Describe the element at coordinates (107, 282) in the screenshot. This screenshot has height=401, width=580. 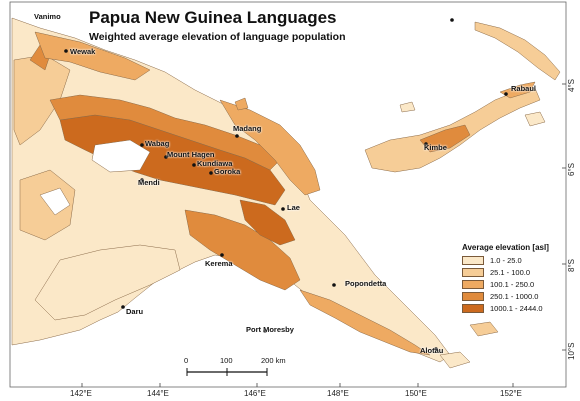
I see `region-fly-lowlands` at that location.